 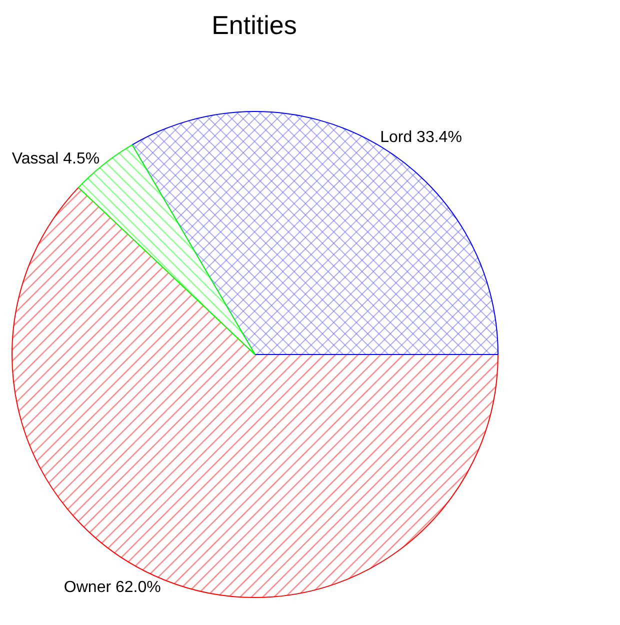 I want to click on slice-label: Owner 62.0%, so click(x=112, y=587).